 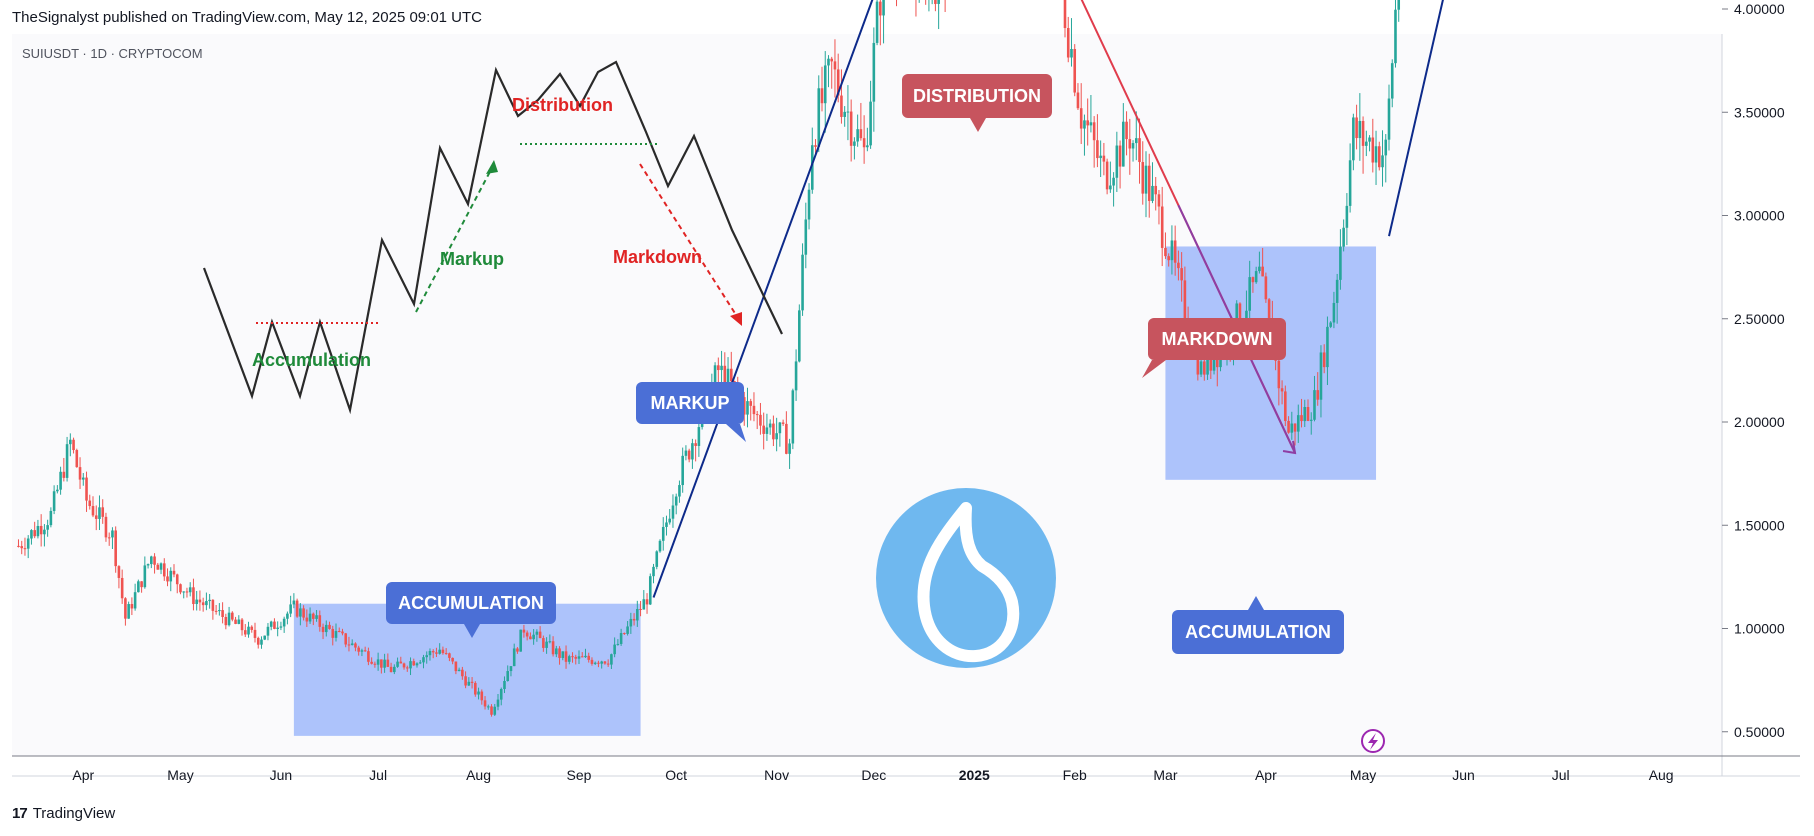 I want to click on x-tick-label: Mar, so click(x=1165, y=775).